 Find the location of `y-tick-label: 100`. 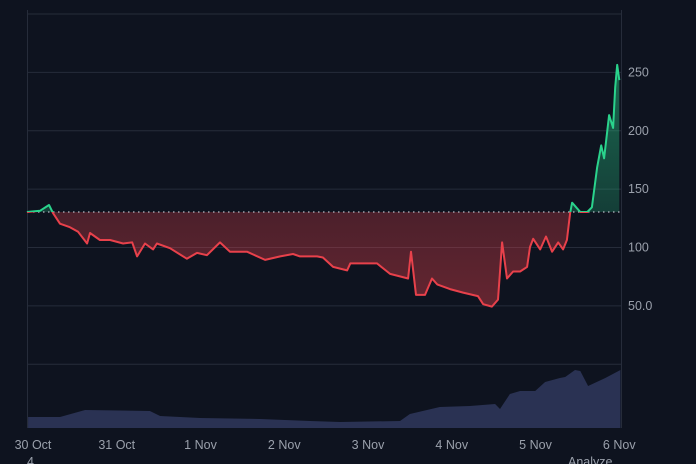

y-tick-label: 100 is located at coordinates (638, 248).